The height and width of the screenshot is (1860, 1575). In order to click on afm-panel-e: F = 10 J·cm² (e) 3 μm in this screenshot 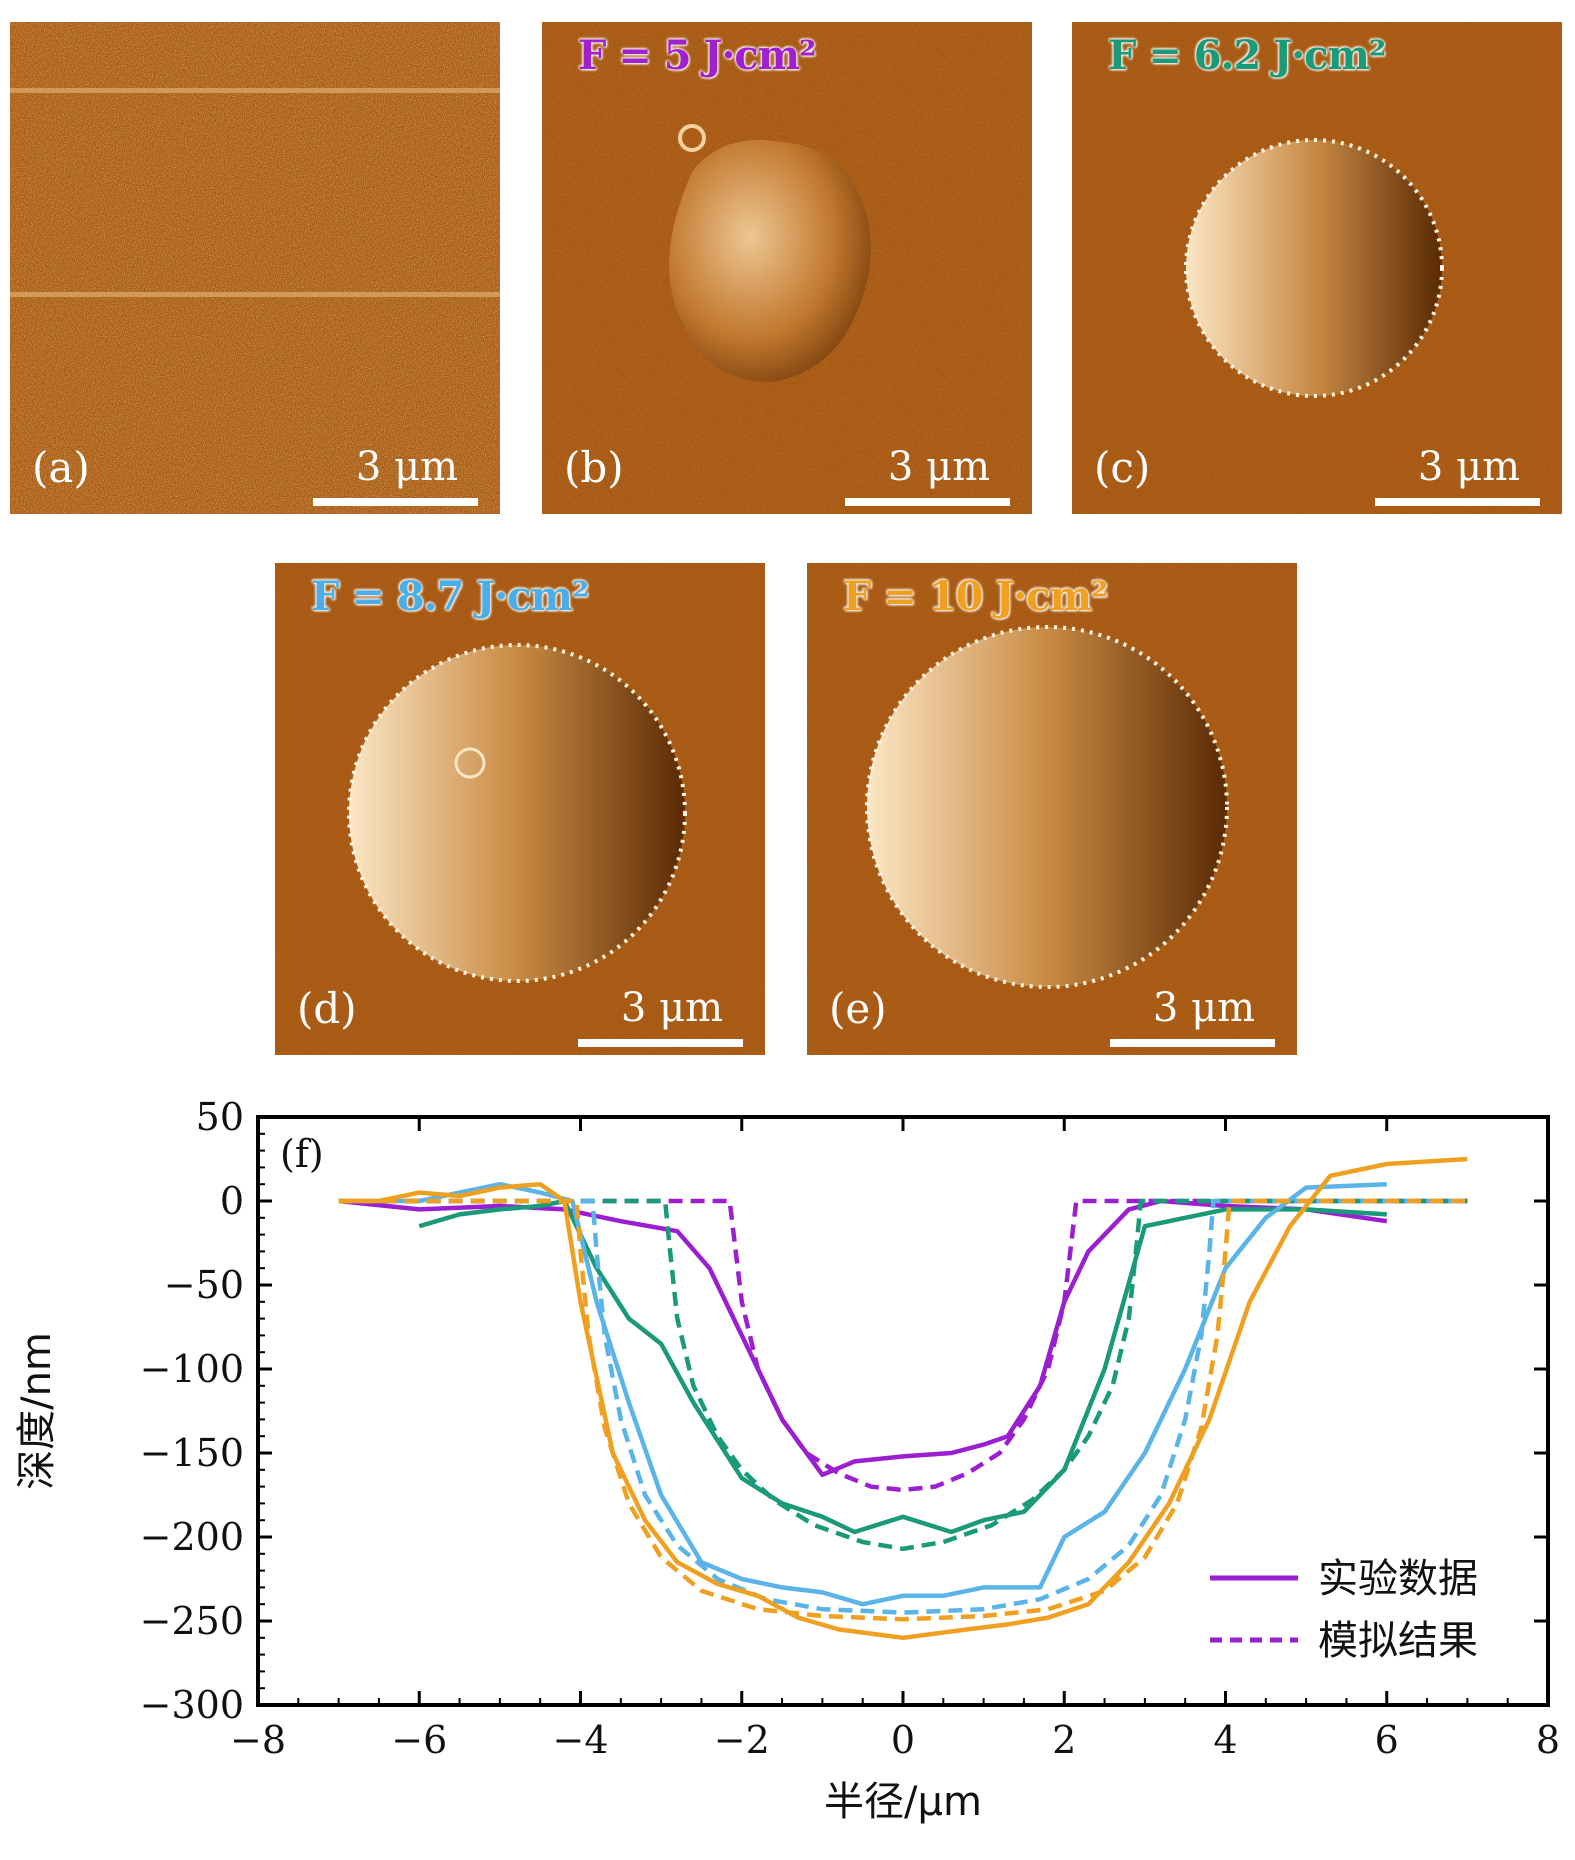, I will do `click(1052, 809)`.